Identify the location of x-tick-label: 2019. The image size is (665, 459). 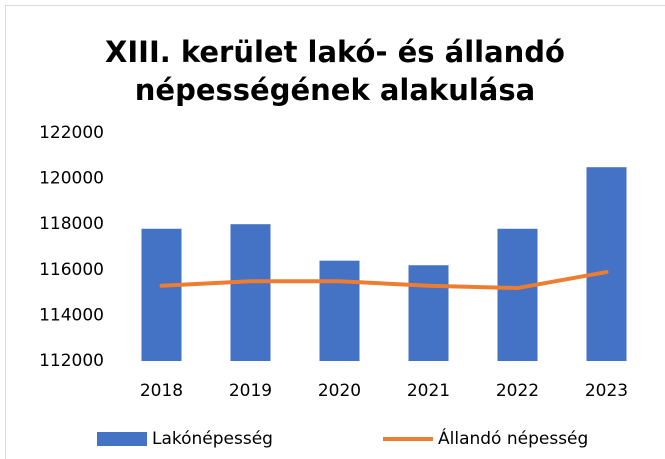
(250, 391).